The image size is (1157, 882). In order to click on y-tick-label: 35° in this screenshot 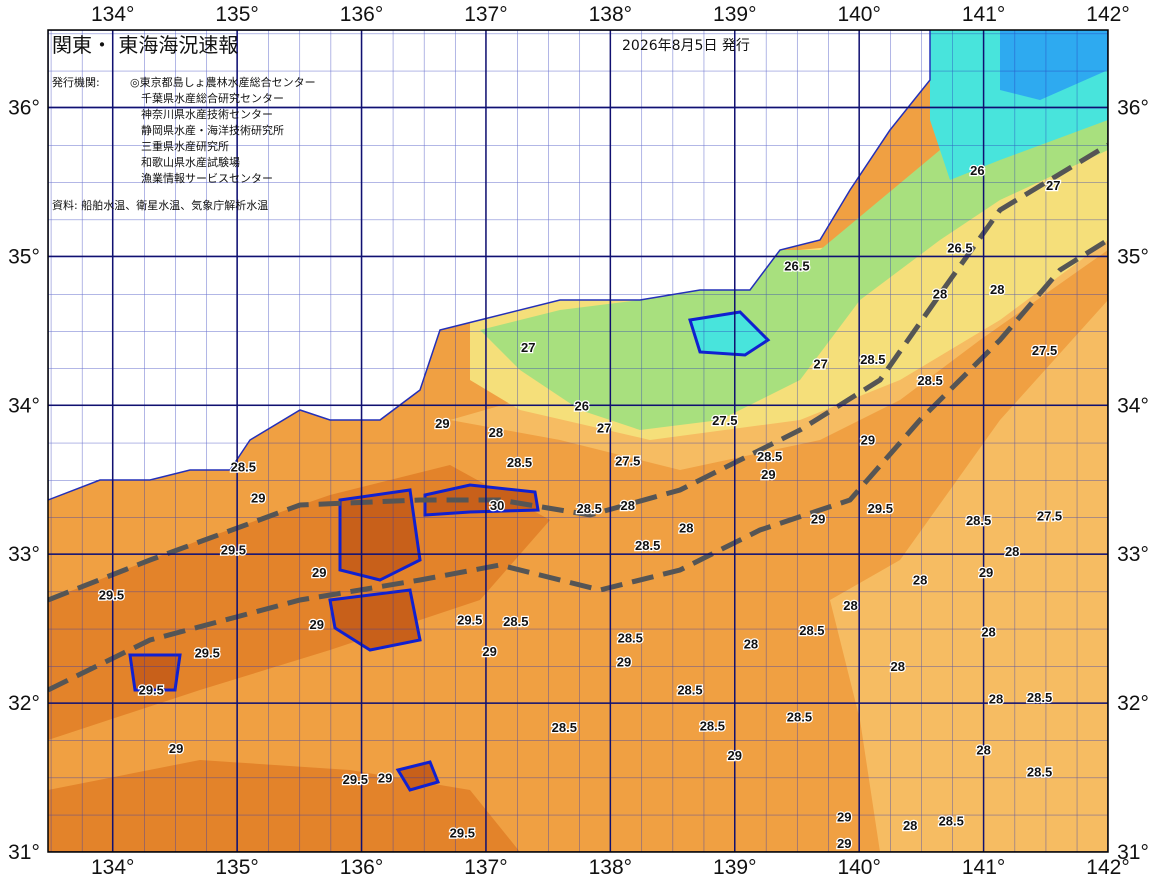, I will do `click(24, 256)`.